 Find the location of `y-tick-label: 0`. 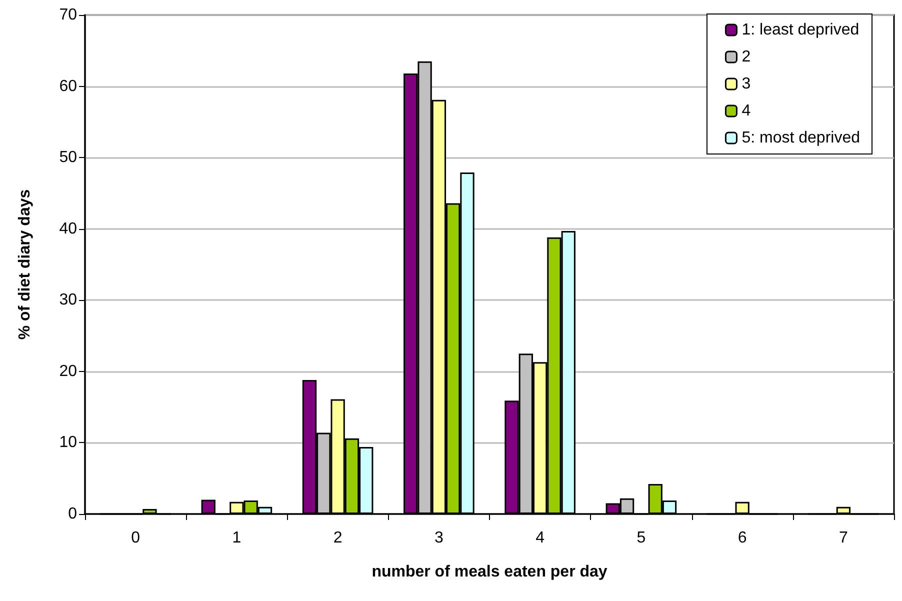

y-tick-label: 0 is located at coordinates (73, 514).